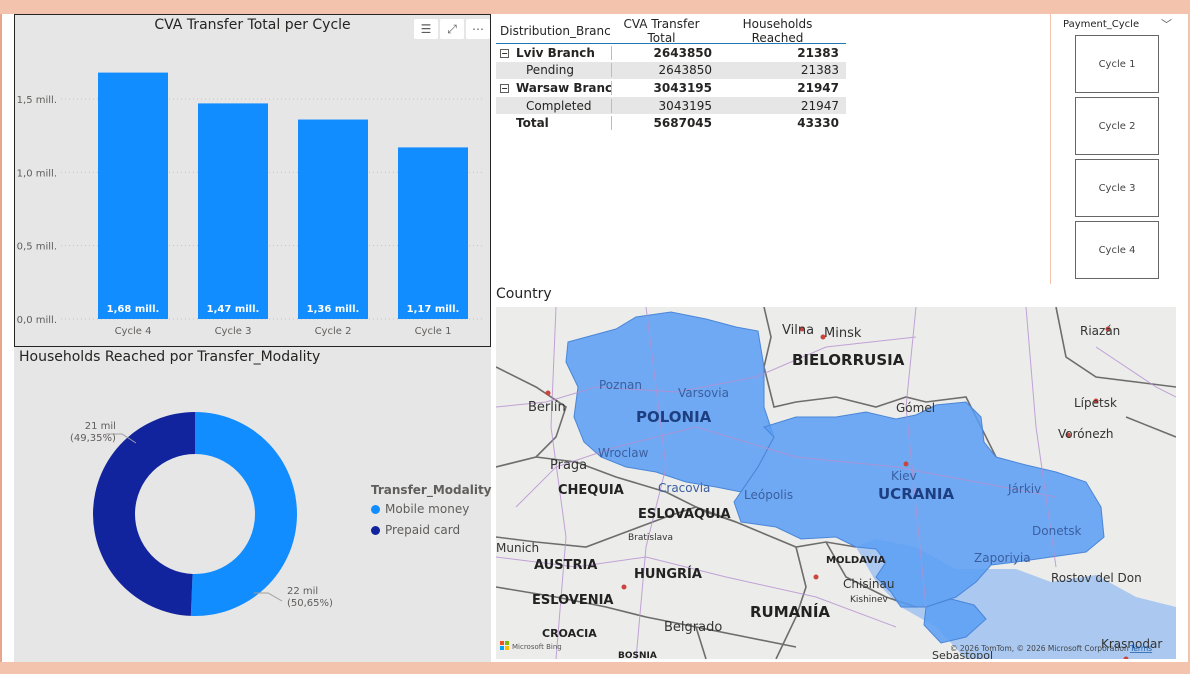 Image resolution: width=1190 pixels, height=674 pixels. I want to click on column-header-households: Households Reached, so click(777, 30).